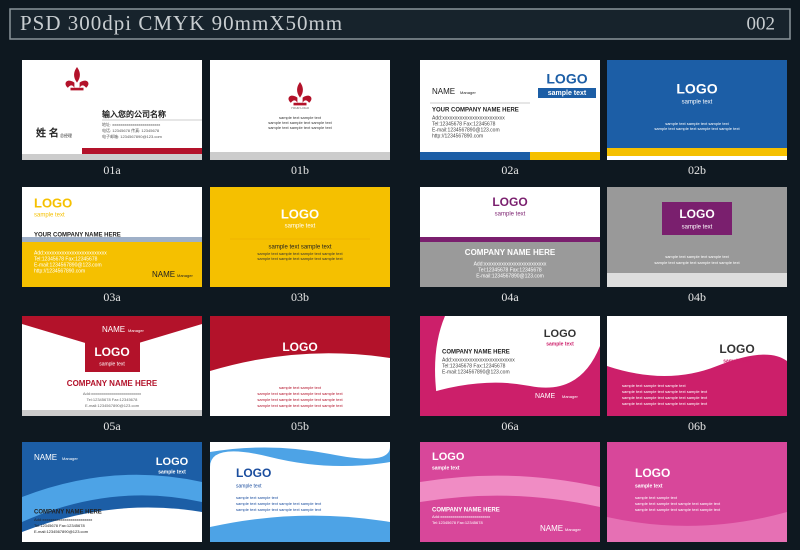  Describe the element at coordinates (761, 23) in the screenshot. I see `header-number: 002` at that location.